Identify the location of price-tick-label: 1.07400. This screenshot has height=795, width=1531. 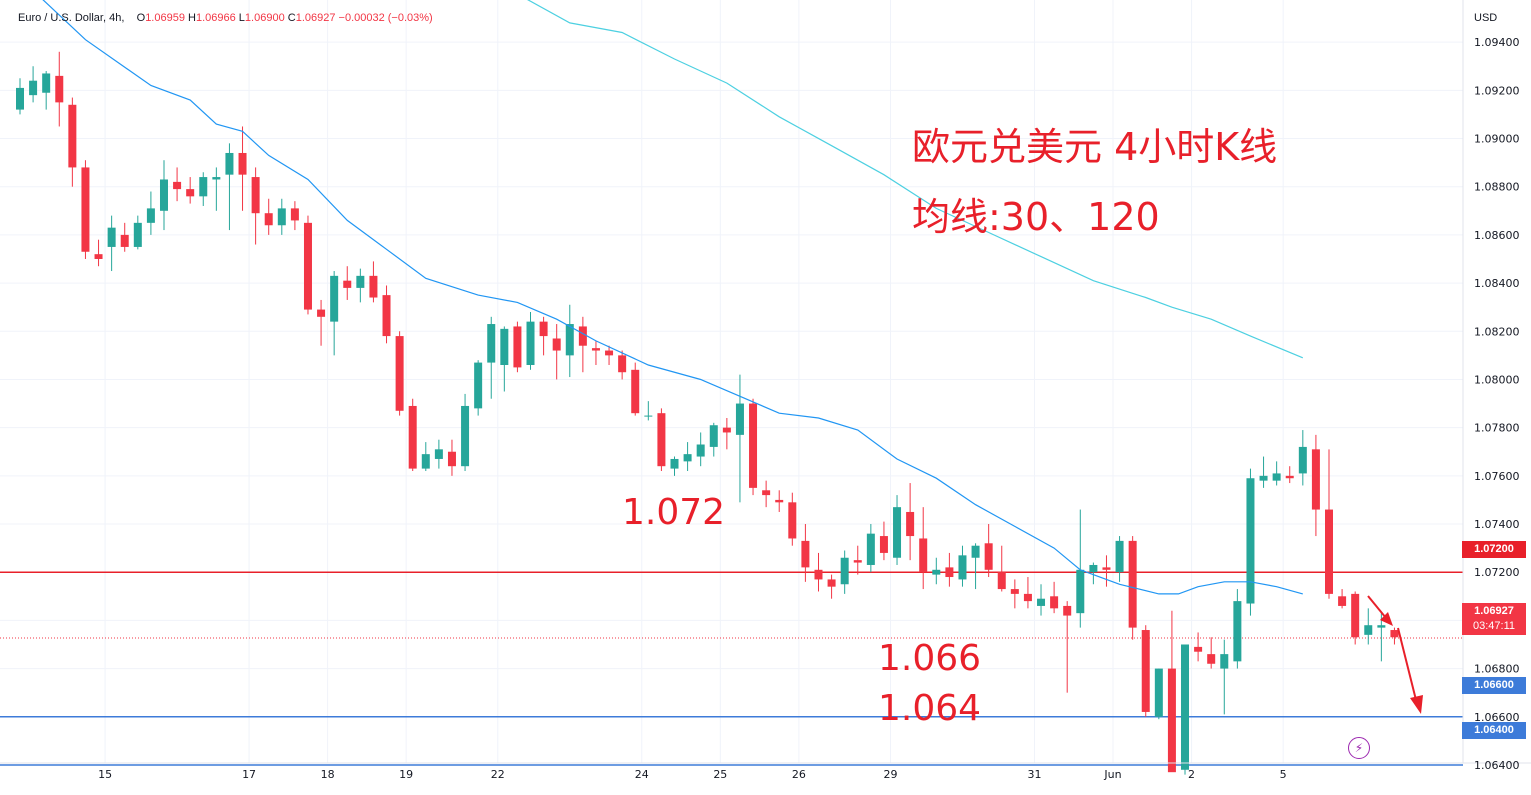
(1497, 524).